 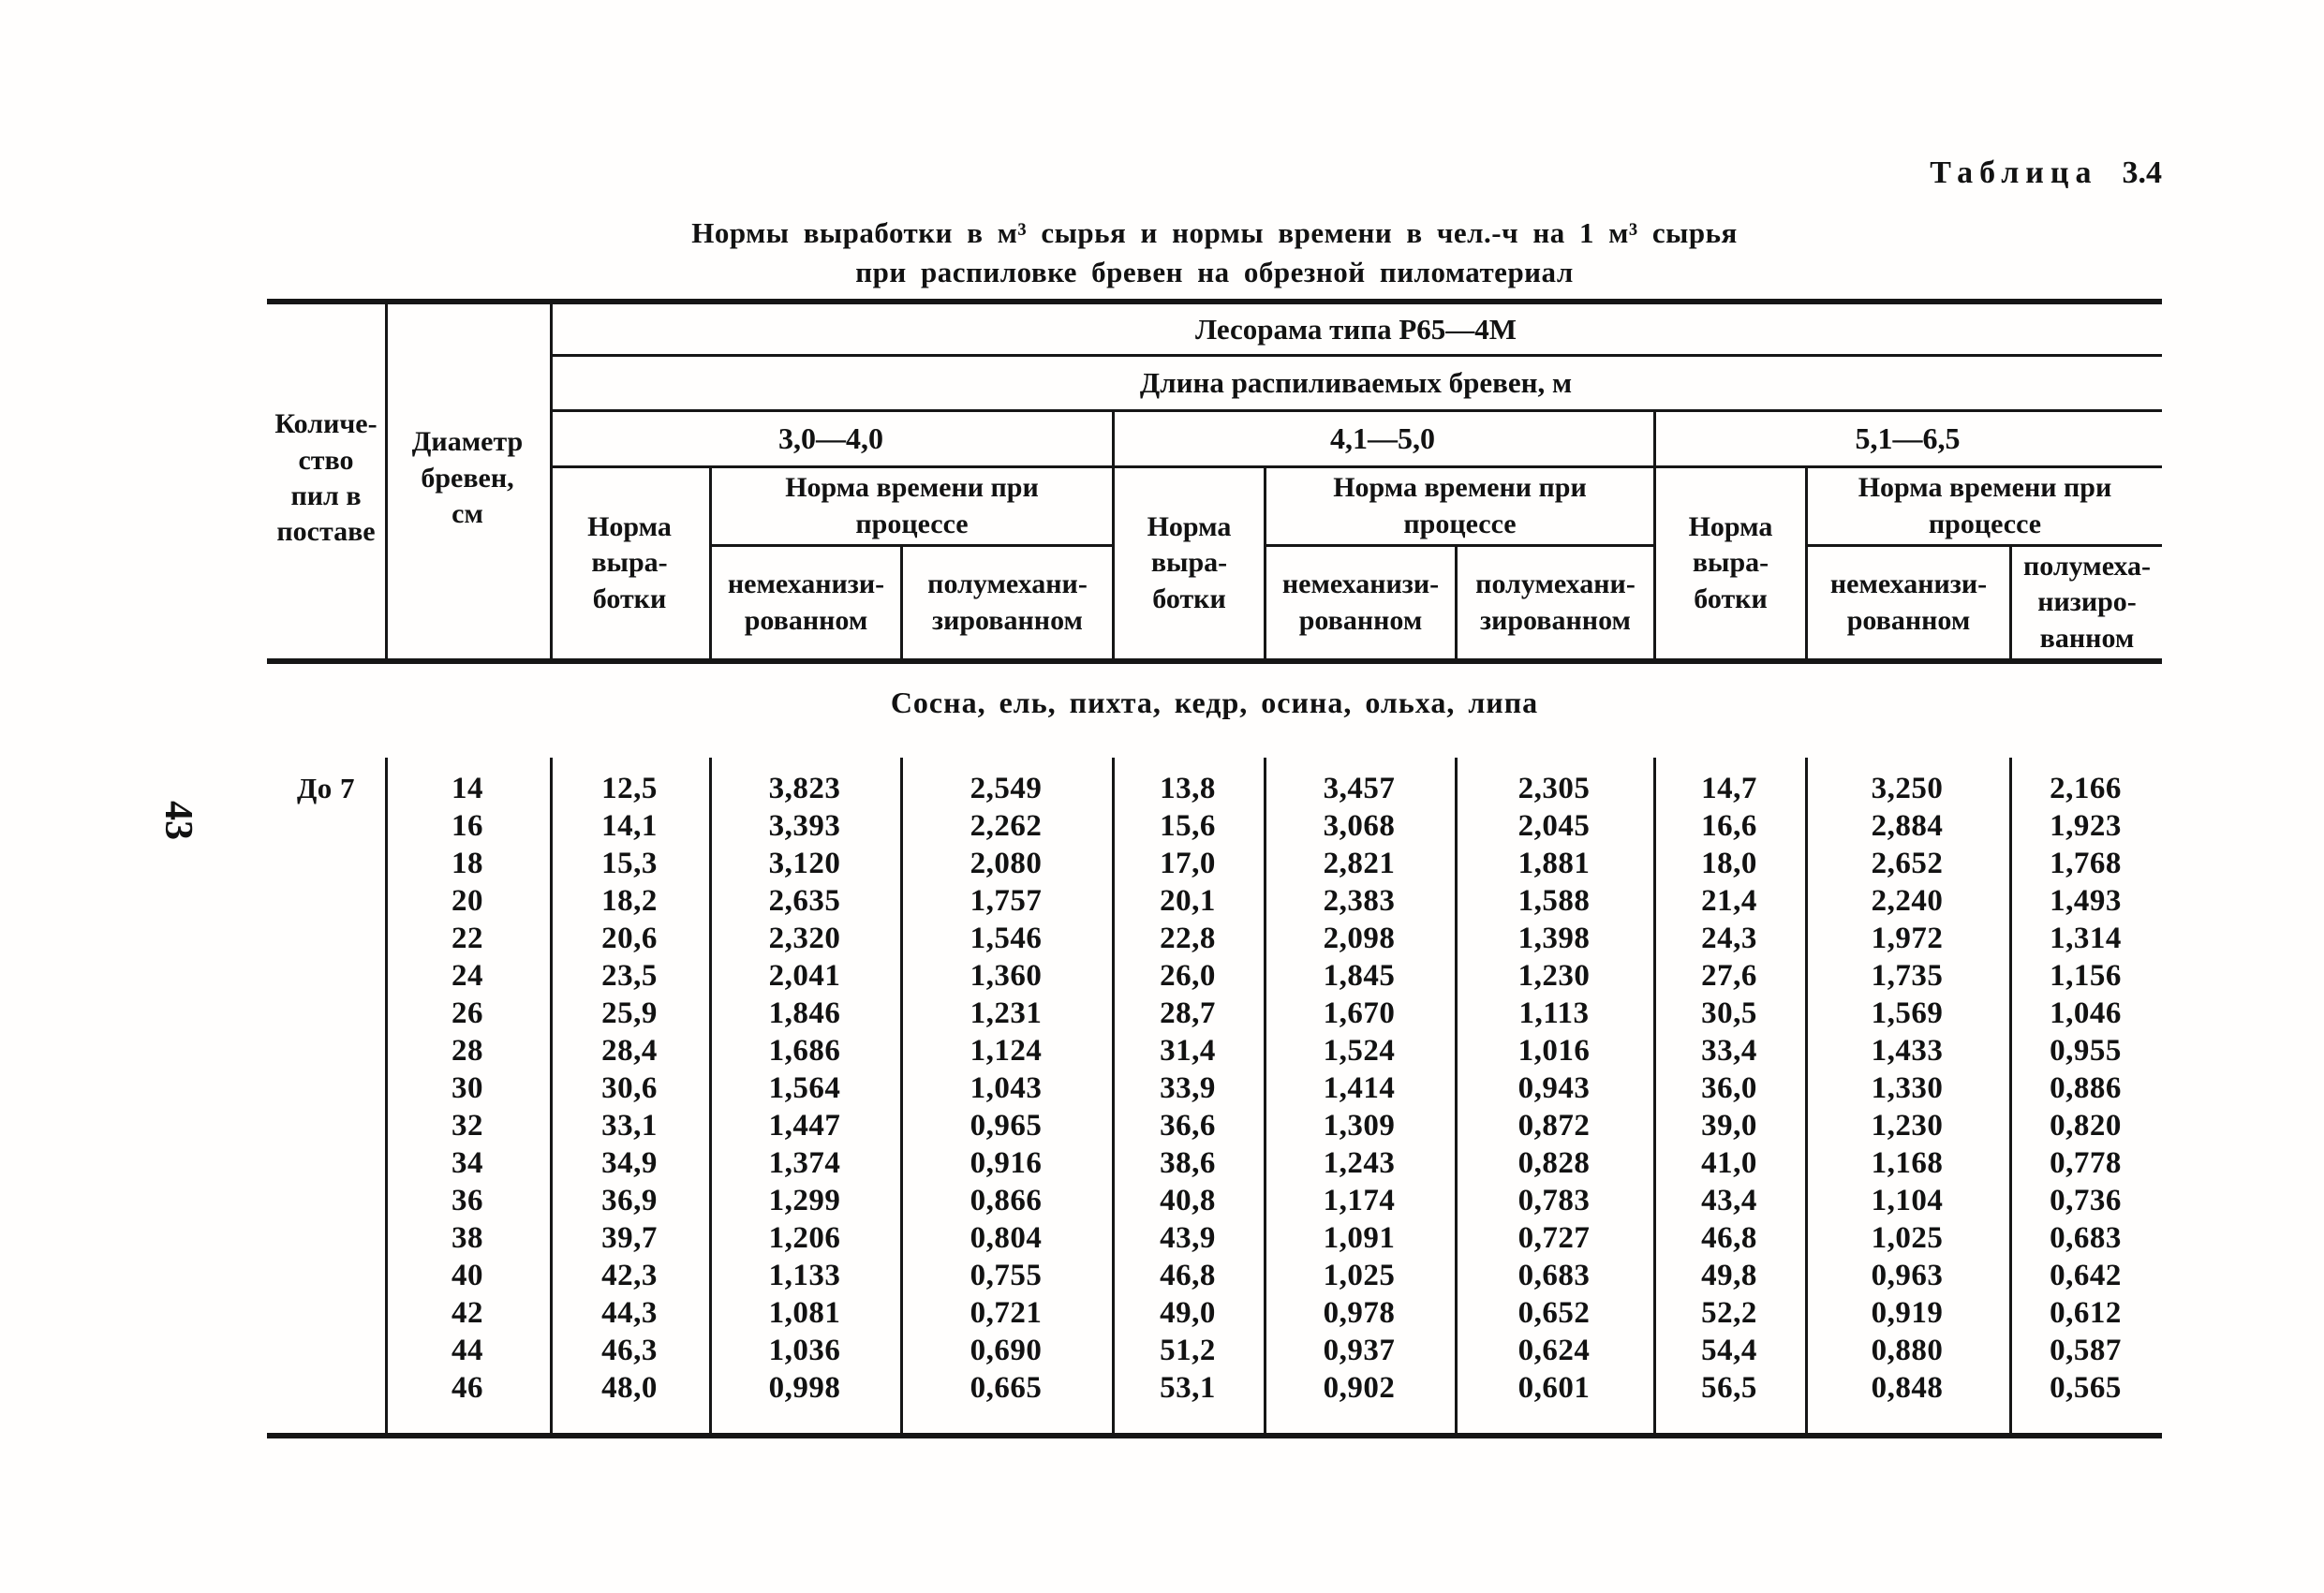 What do you see at coordinates (1007, 1238) in the screenshot?
I see `value-cell: 0,804` at bounding box center [1007, 1238].